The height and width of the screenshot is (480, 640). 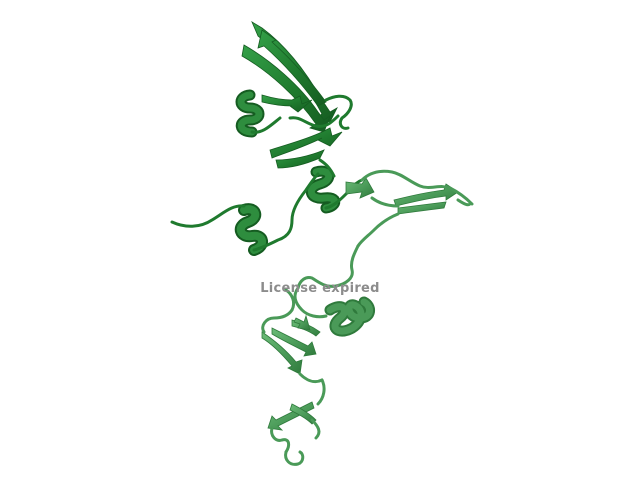 I want to click on lower-domain, so click(x=318, y=355).